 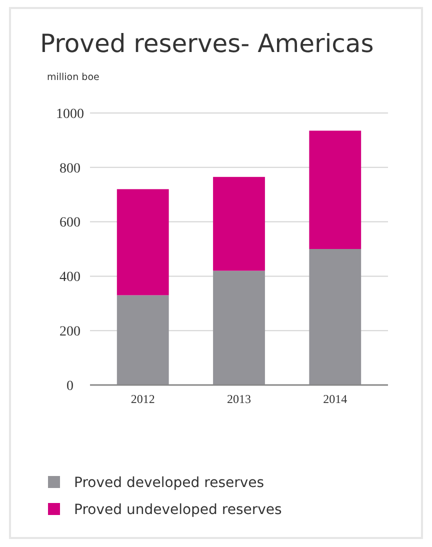 I want to click on legend-label: Proved developed reserves, so click(x=169, y=482).